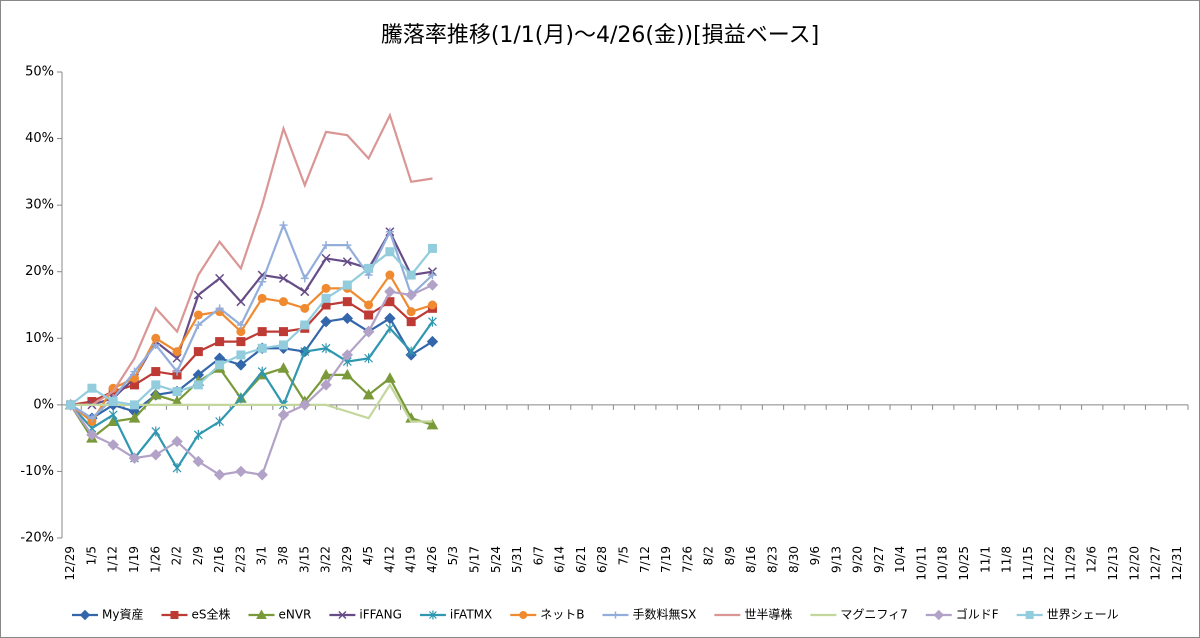 The height and width of the screenshot is (638, 1200). I want to click on legend-label: eNVR, so click(294, 615).